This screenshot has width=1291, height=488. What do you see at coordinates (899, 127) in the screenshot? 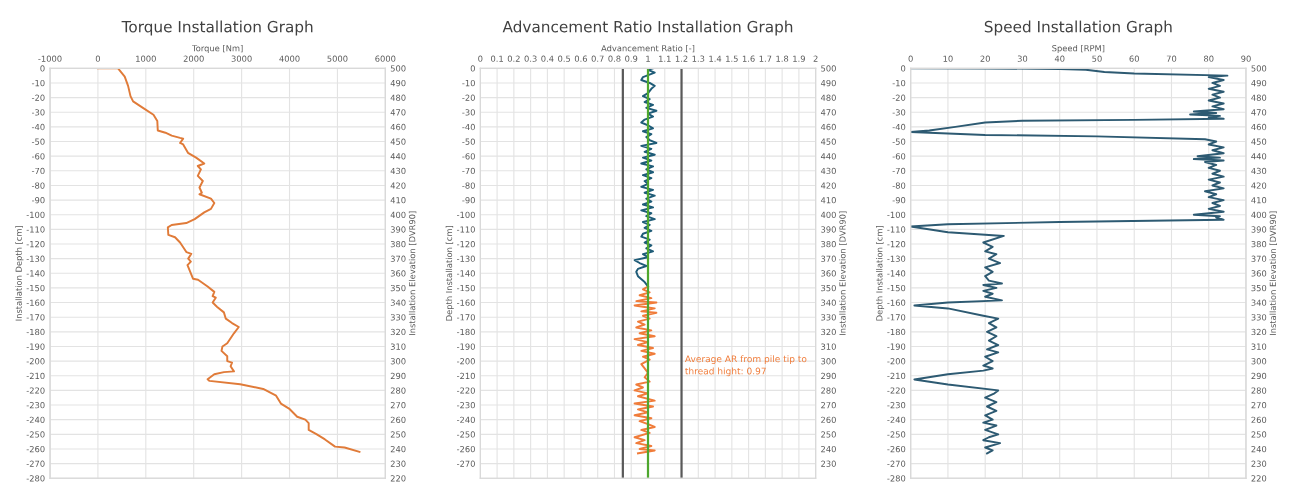
I see `y-tick-label: -40` at bounding box center [899, 127].